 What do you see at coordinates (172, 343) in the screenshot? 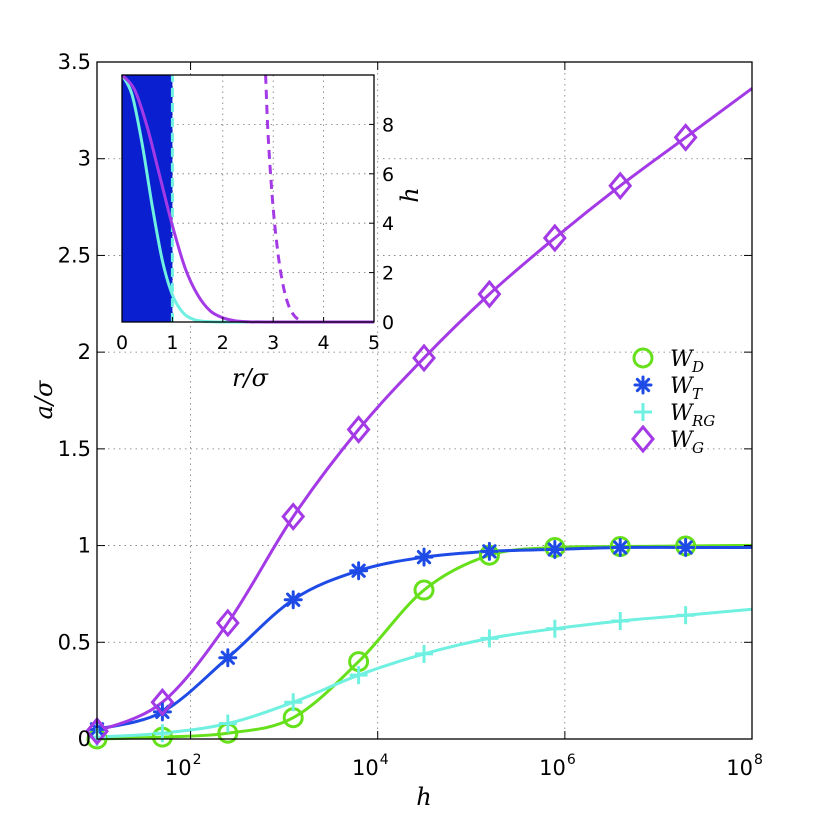
I see `inset-x-tick-label: 1` at bounding box center [172, 343].